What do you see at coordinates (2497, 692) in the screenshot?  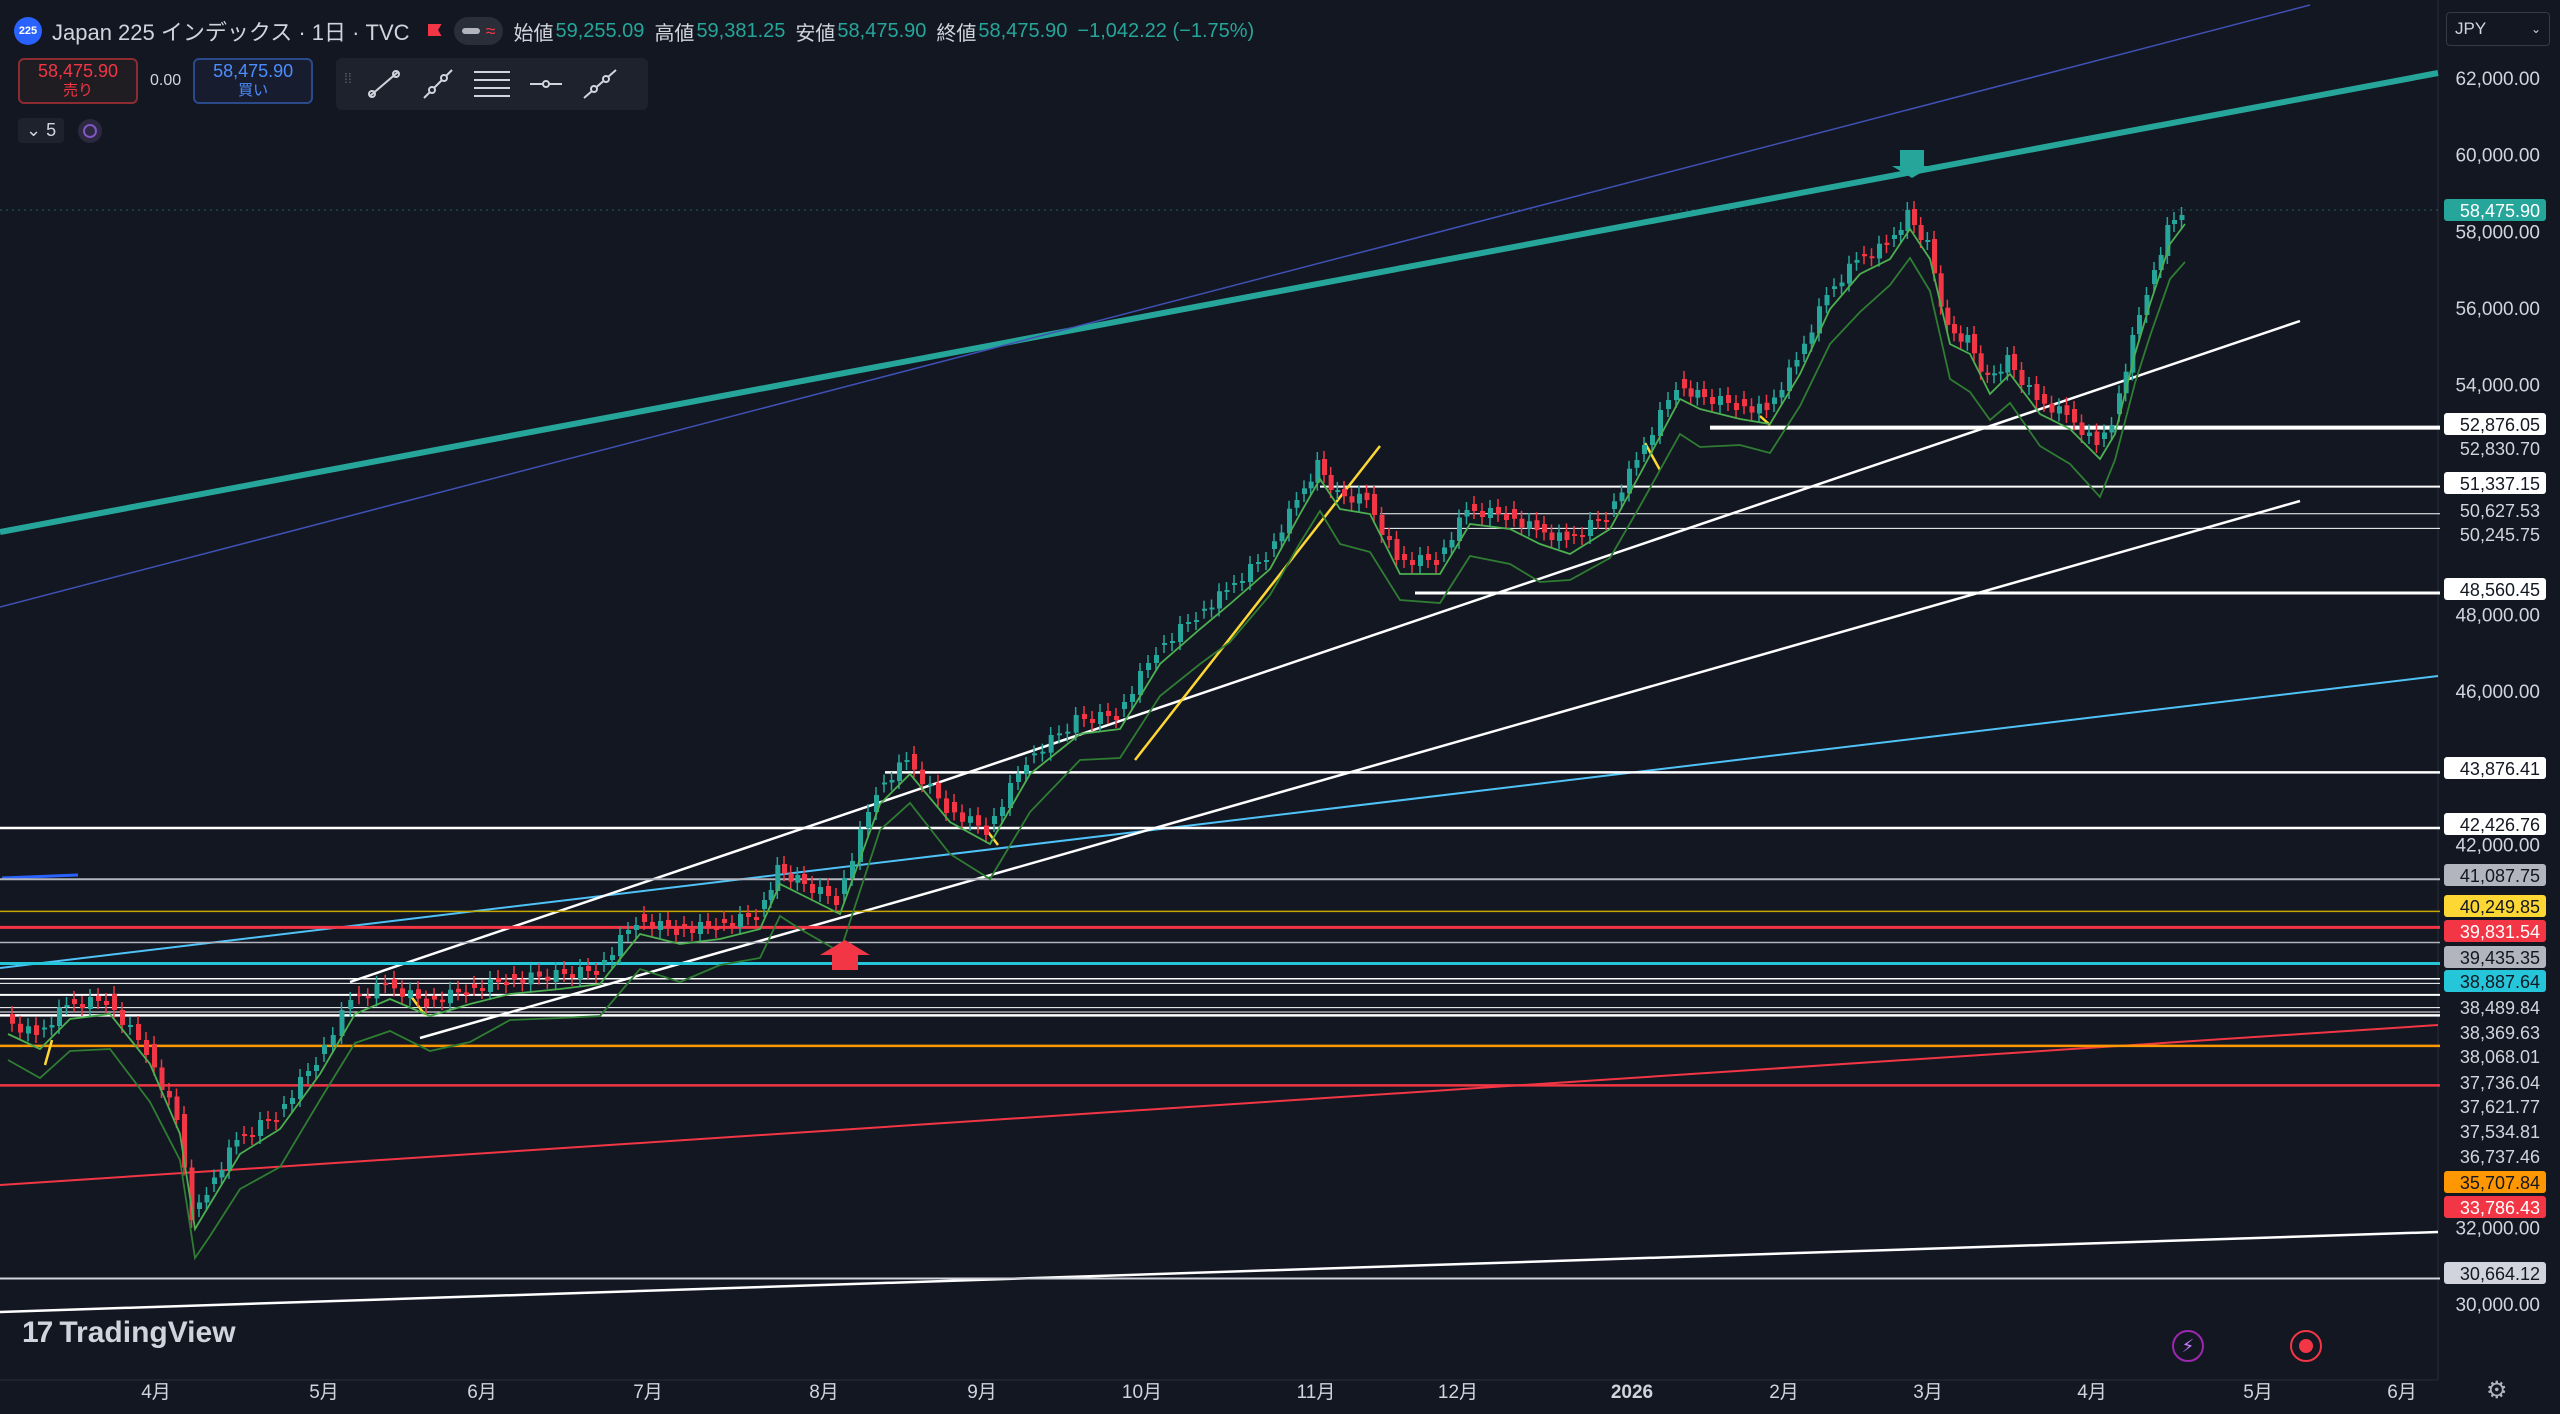 I see `price-axis-tick: 46,000.00` at bounding box center [2497, 692].